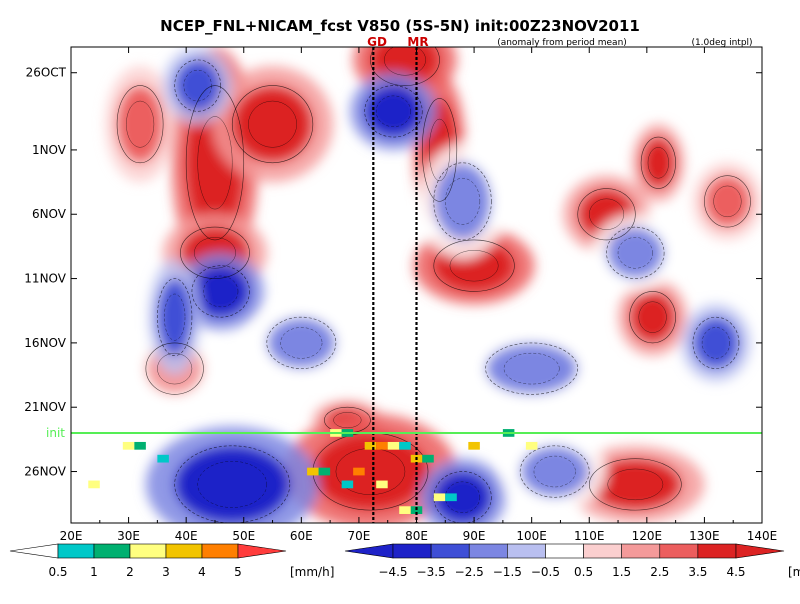 Image resolution: width=800 pixels, height=604 pixels. I want to click on y-tick-label: 11NOV, so click(45, 279).